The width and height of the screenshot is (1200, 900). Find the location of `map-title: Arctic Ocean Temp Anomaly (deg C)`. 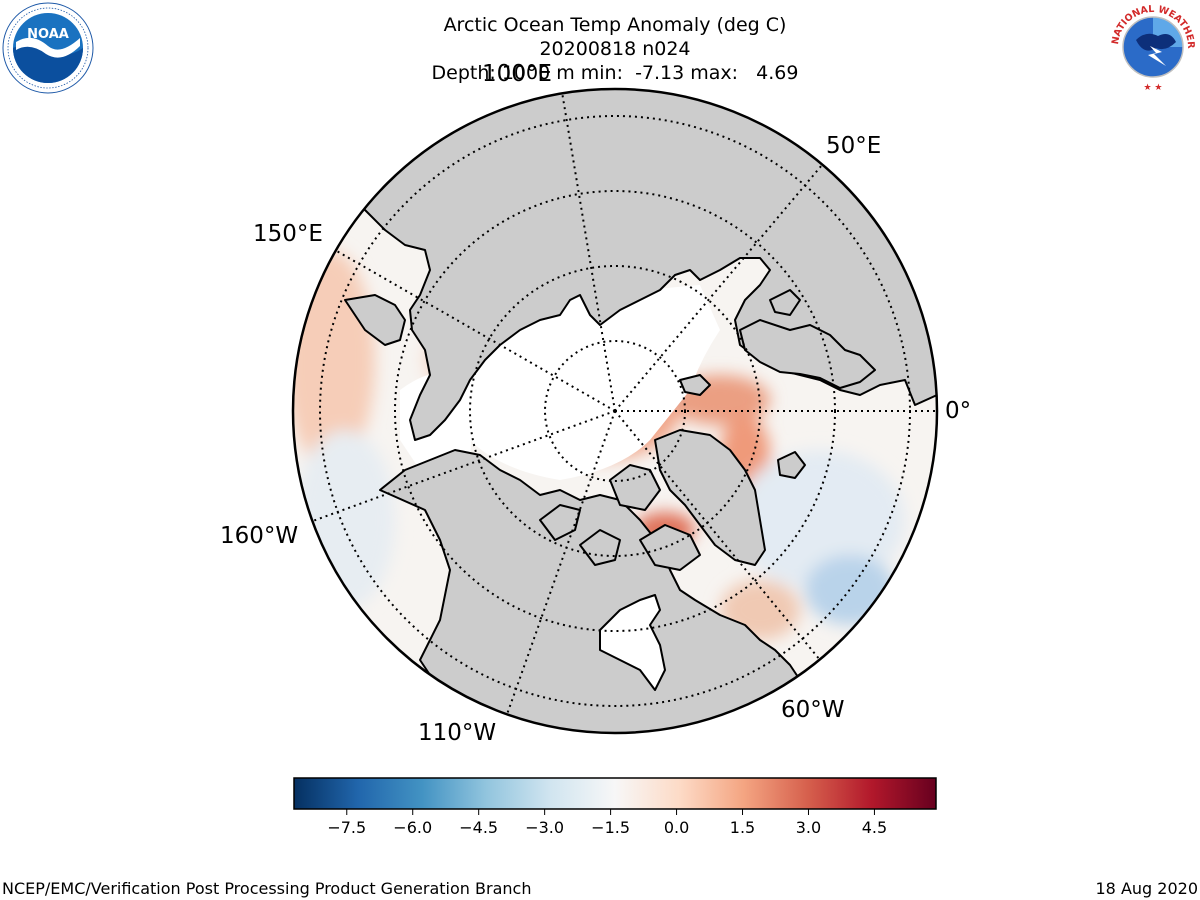

map-title: Arctic Ocean Temp Anomaly (deg C) is located at coordinates (615, 25).